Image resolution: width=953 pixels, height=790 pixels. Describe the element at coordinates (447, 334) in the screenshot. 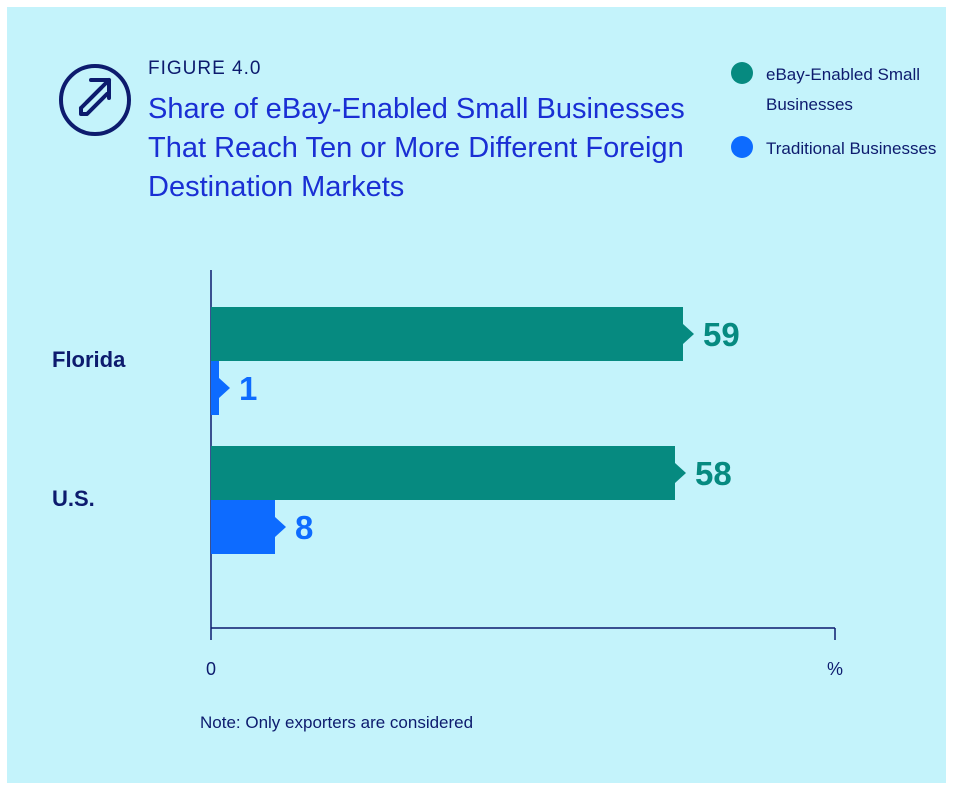

I see `bar-florida-ebay` at that location.